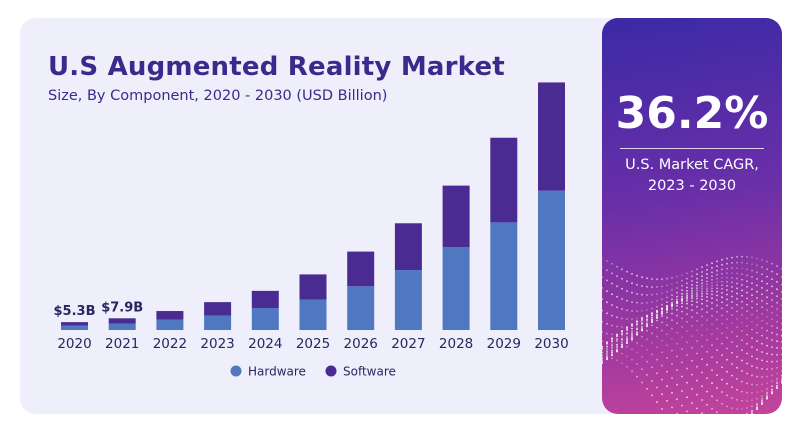 The image size is (800, 434). What do you see at coordinates (692, 113) in the screenshot?
I see `cagr-value: 36.2%` at bounding box center [692, 113].